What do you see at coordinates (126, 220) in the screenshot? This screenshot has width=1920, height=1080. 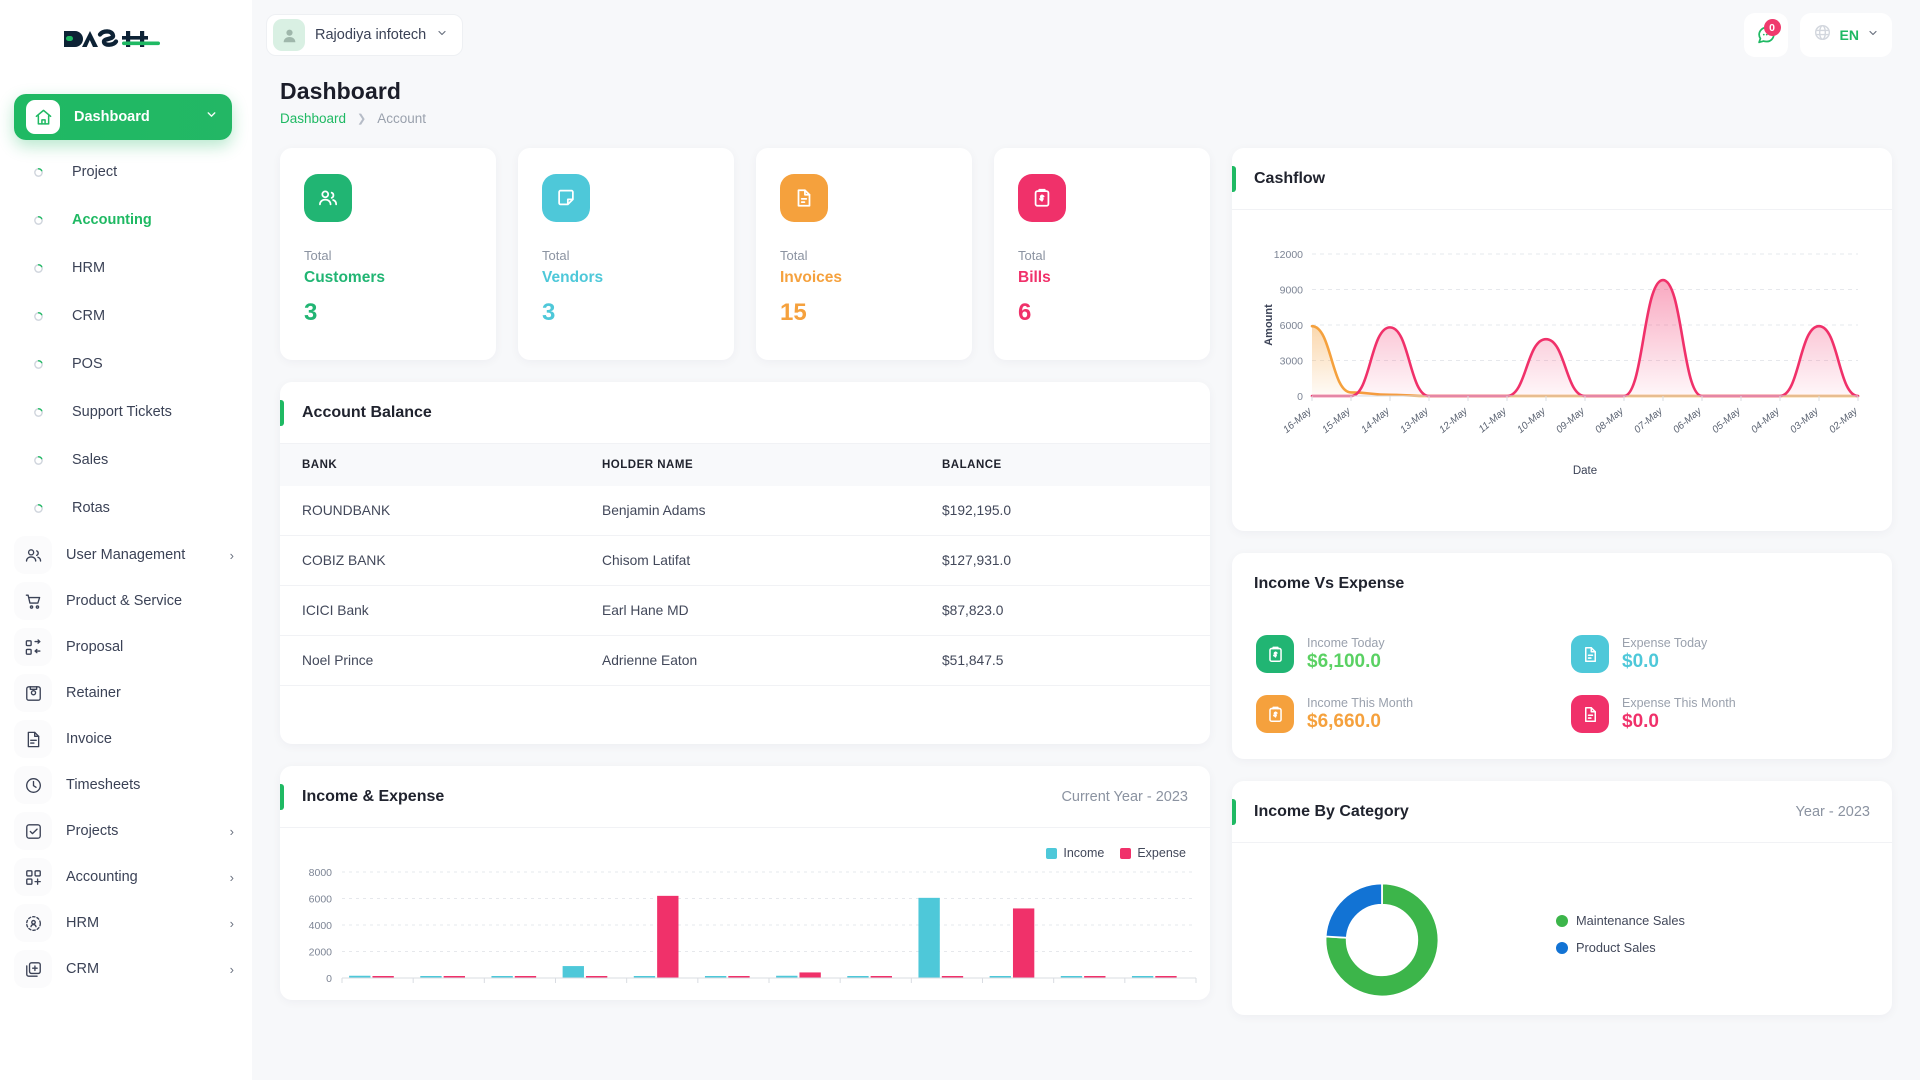 I see `sidebar-item-accounting: Accounting` at bounding box center [126, 220].